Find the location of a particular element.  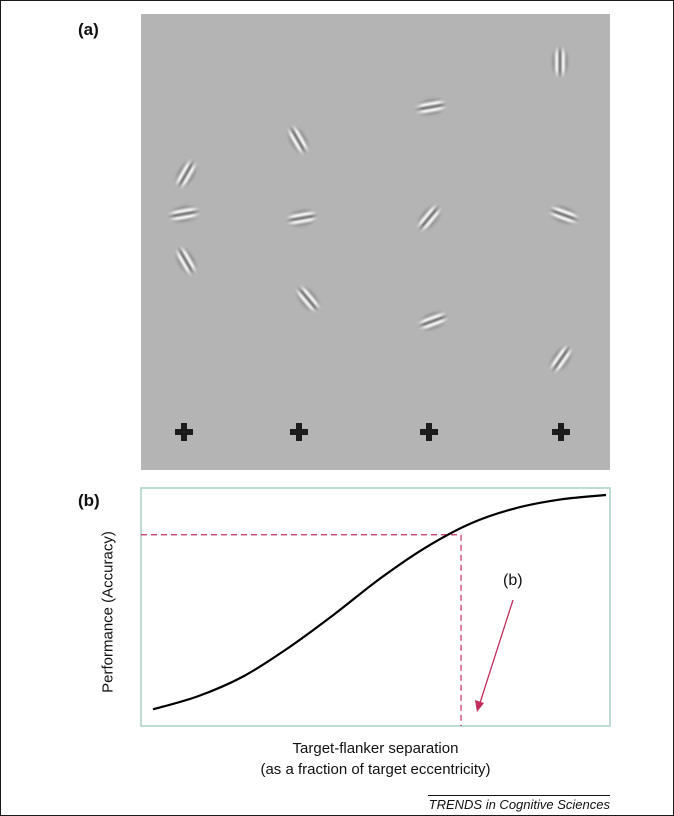

panel-b-label: (b) is located at coordinates (89, 500).